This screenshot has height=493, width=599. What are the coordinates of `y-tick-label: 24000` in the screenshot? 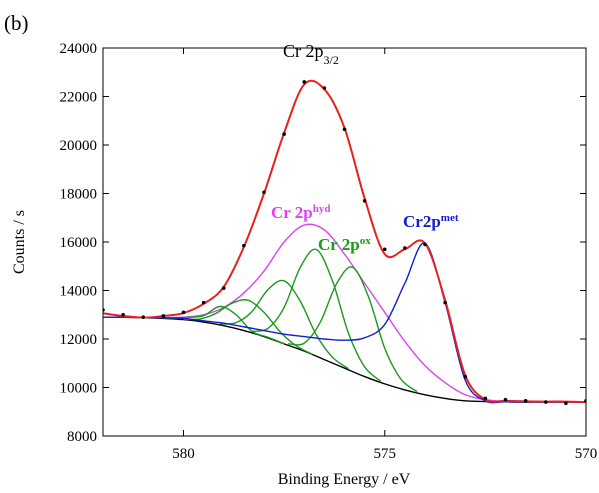 It's located at (79, 49).